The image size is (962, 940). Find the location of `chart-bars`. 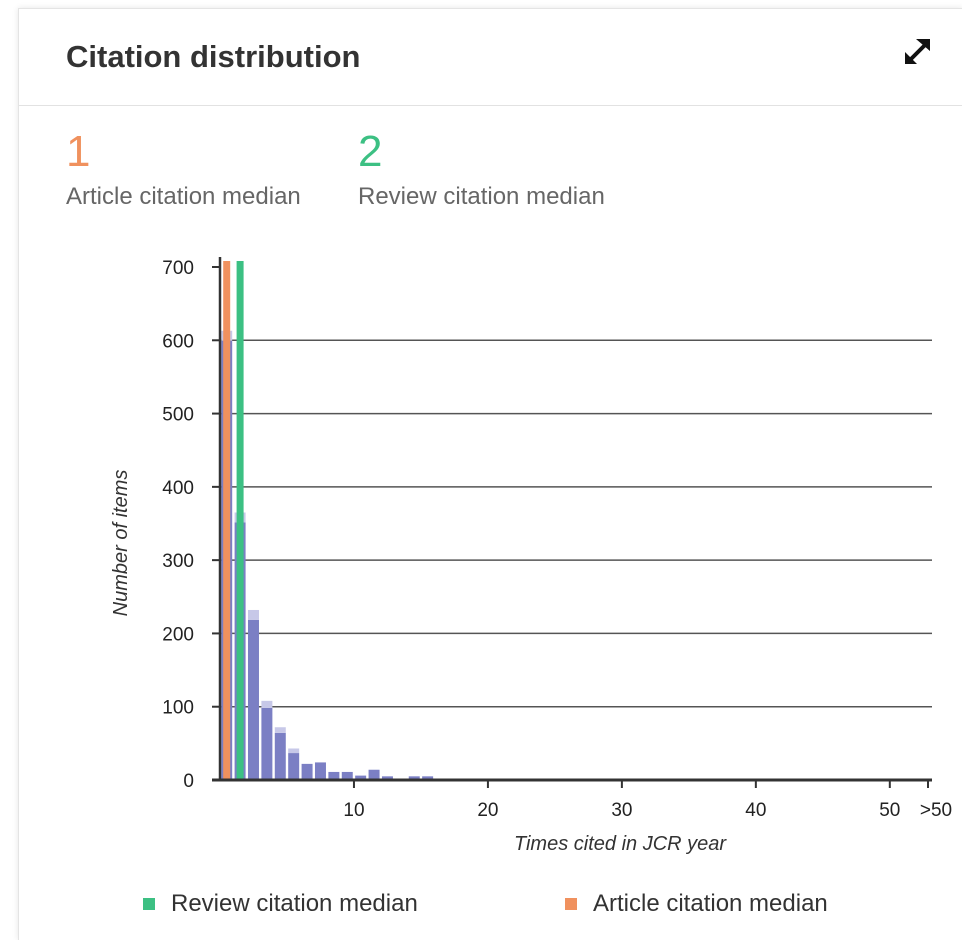

chart-bars is located at coordinates (327, 555).